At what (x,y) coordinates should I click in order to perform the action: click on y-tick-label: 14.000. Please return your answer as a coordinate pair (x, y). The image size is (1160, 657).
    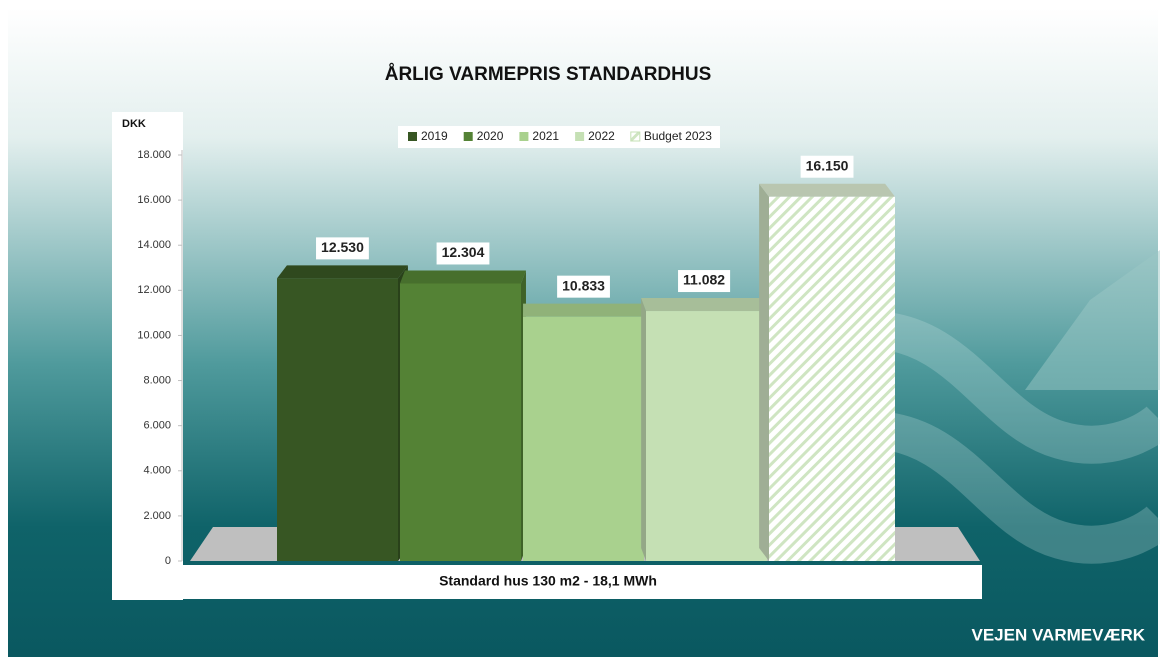
    Looking at the image, I should click on (154, 245).